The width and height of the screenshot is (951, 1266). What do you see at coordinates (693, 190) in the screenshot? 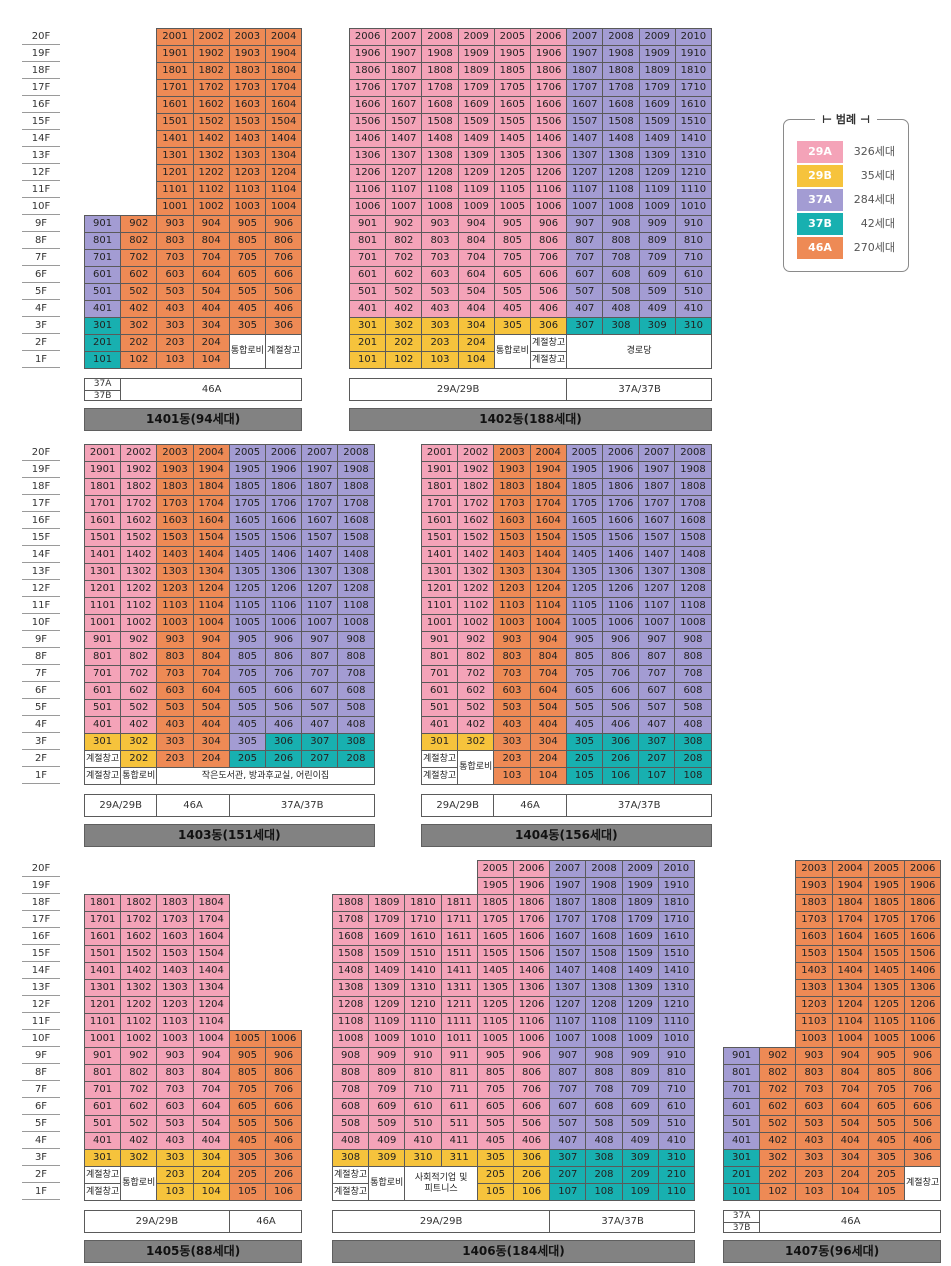
I see `unit-cell: 1110` at bounding box center [693, 190].